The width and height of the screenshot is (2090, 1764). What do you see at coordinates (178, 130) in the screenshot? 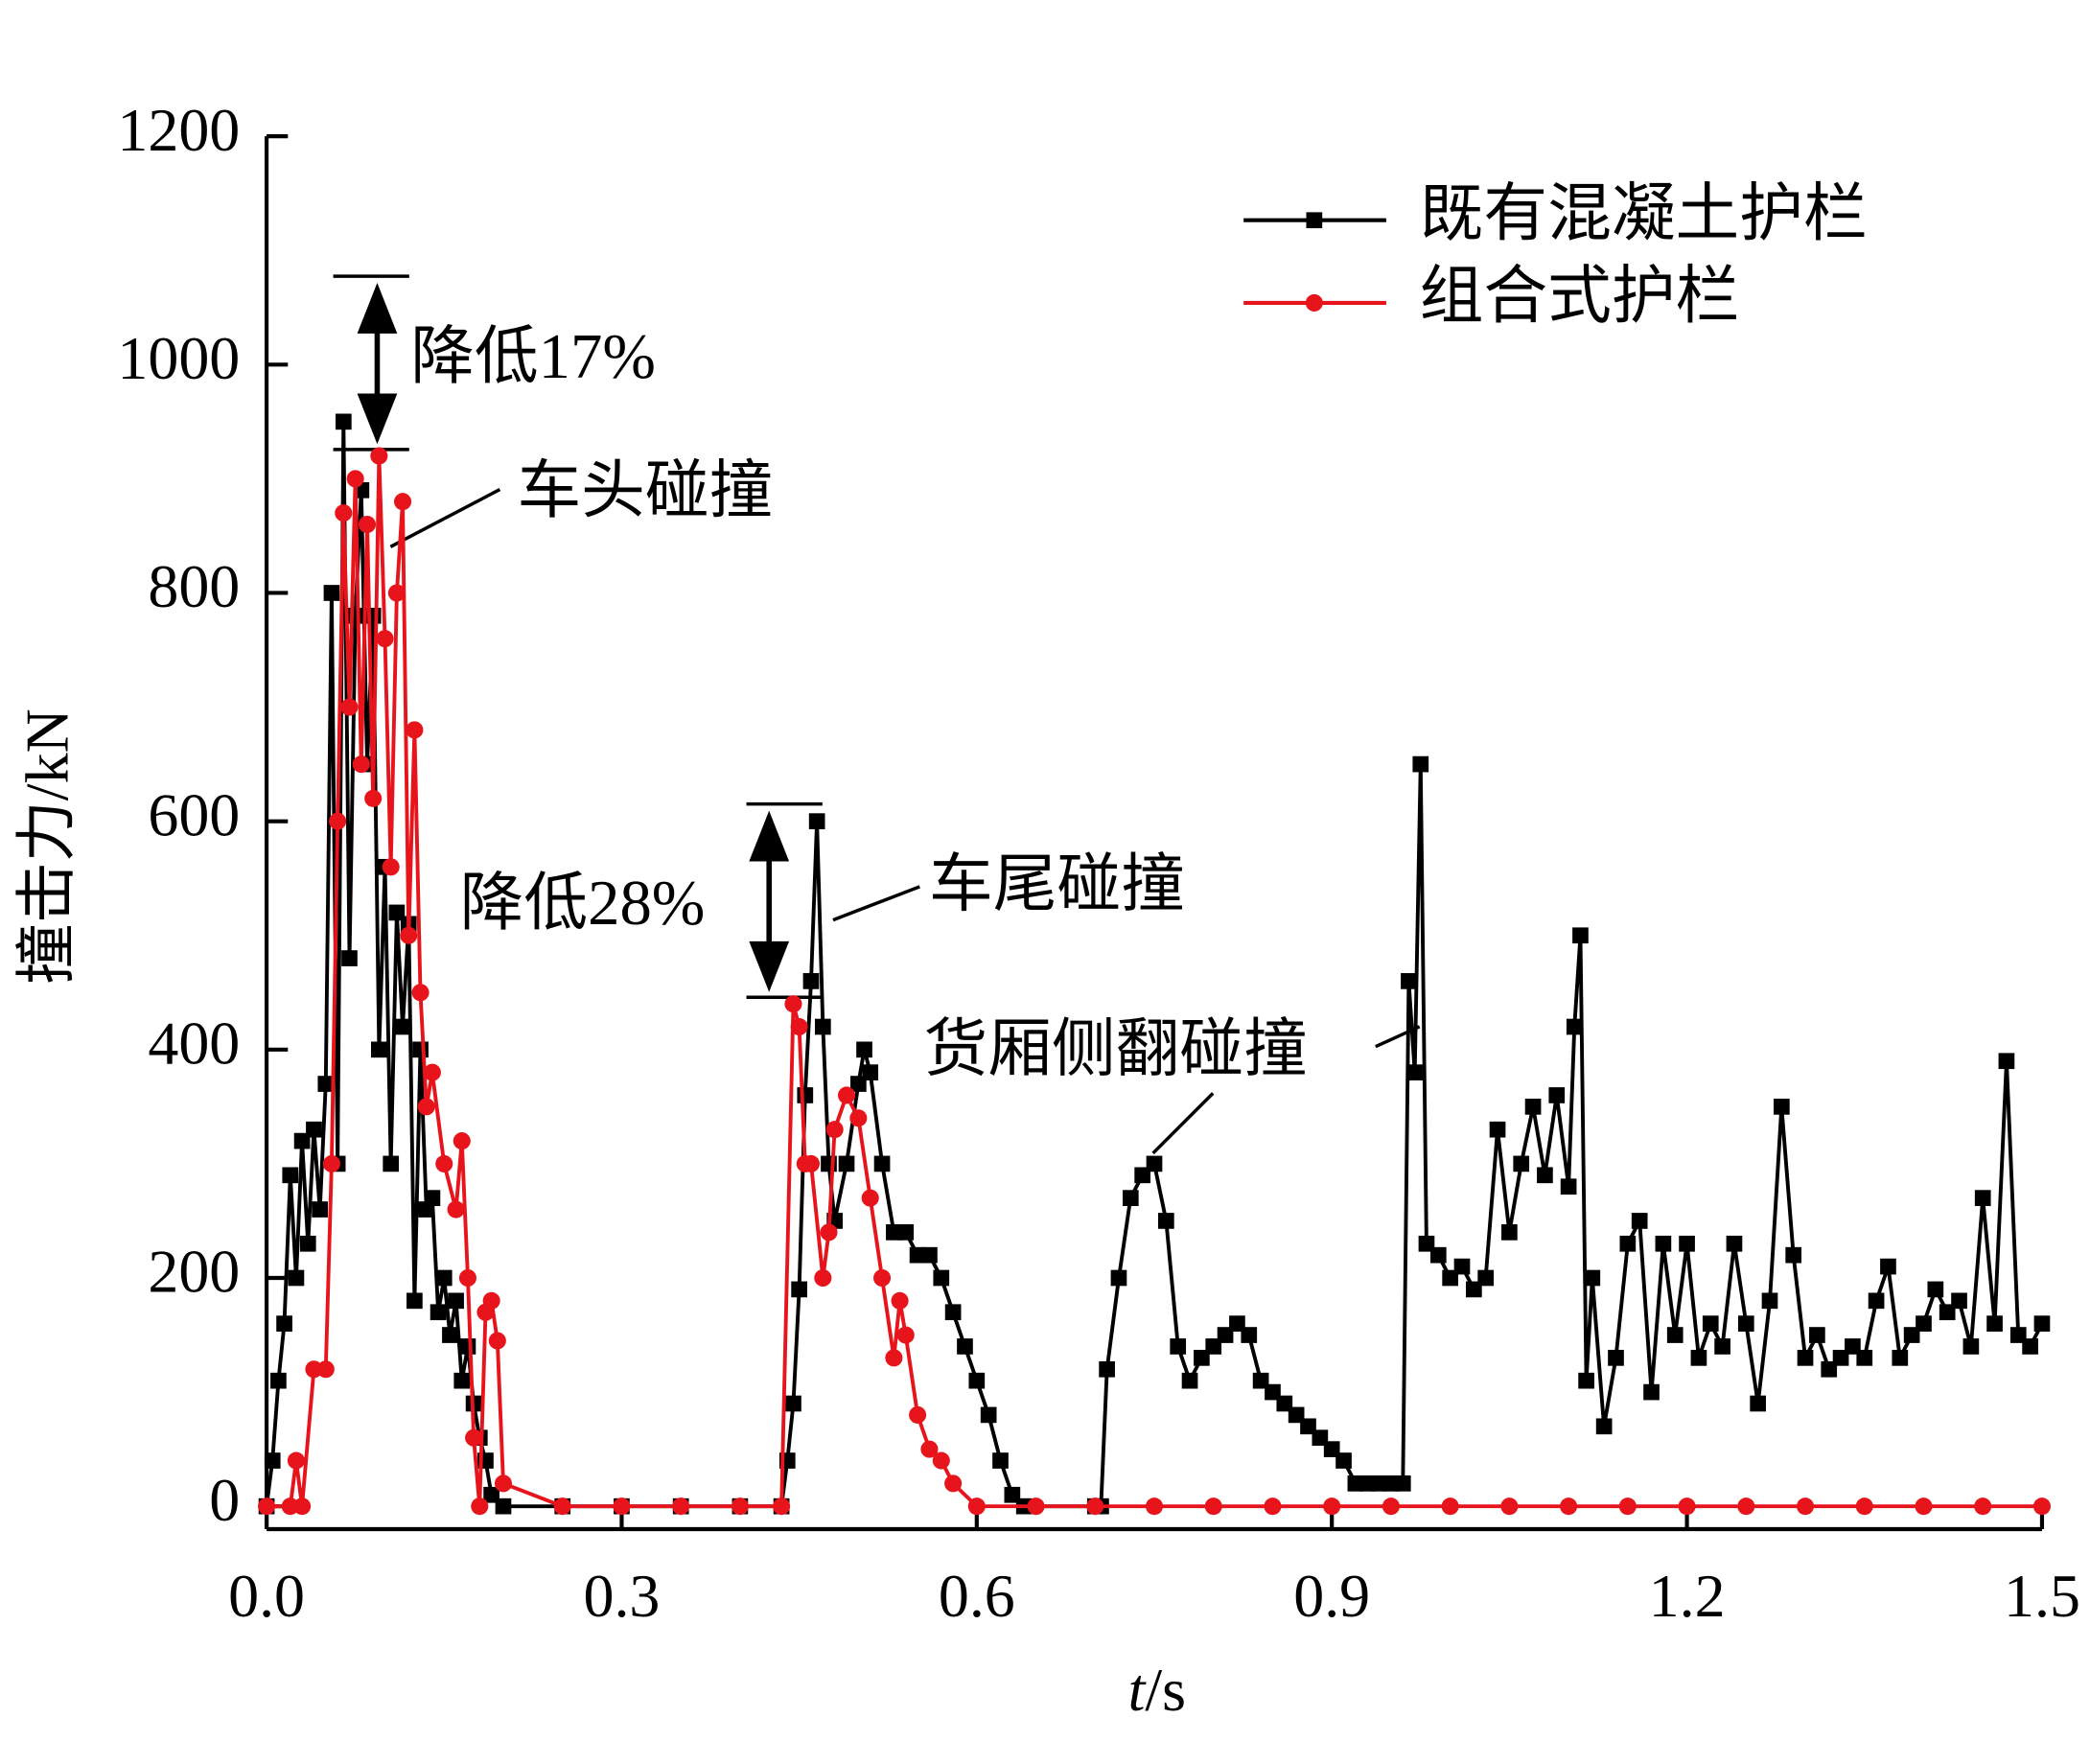
I see `y-tick-label: 1200` at bounding box center [178, 130].